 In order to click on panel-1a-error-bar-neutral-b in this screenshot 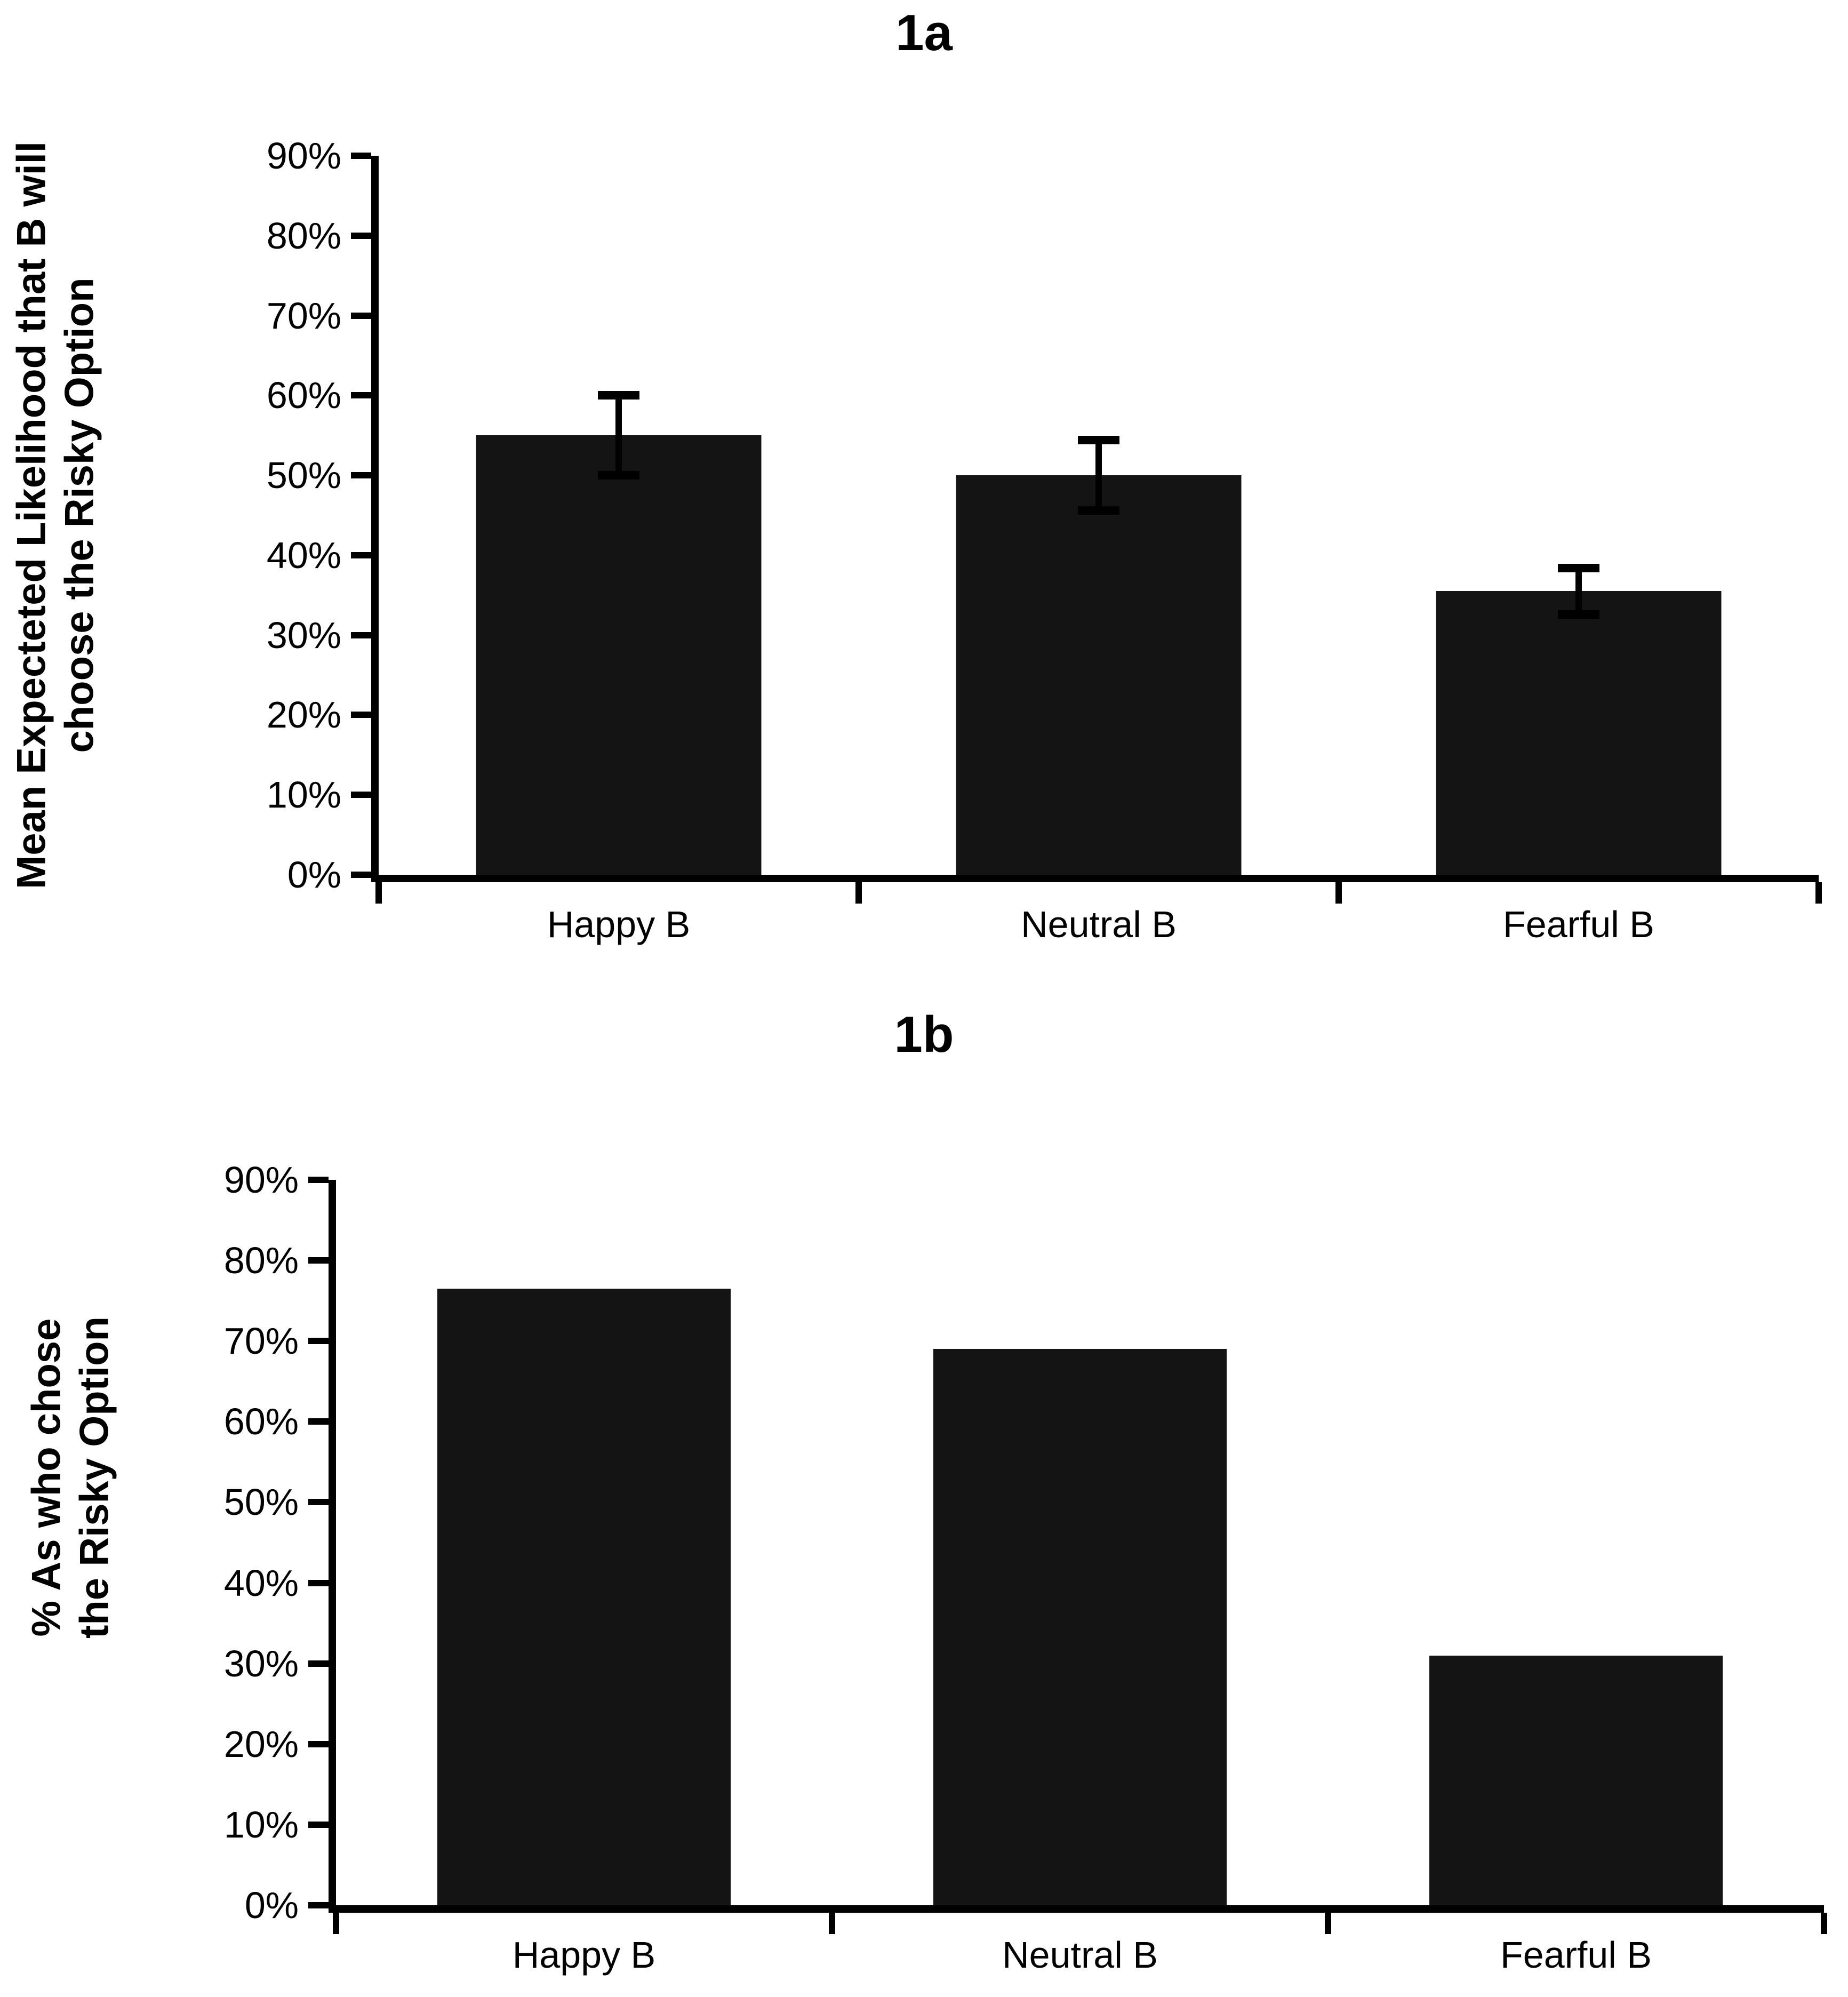, I will do `click(1098, 475)`.